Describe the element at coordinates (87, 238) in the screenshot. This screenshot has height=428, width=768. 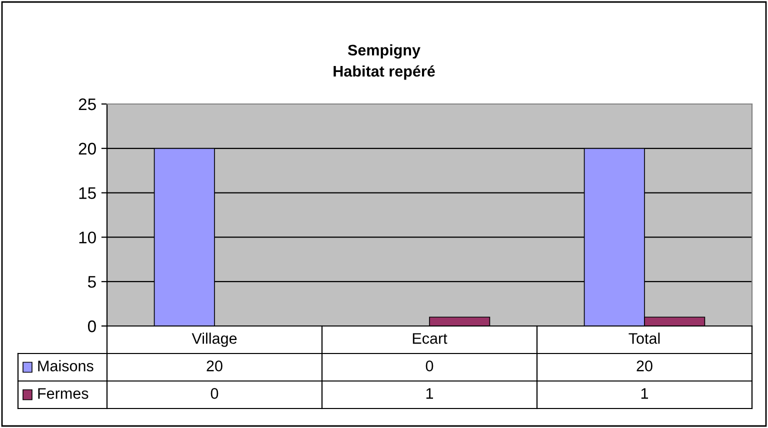
I see `y-tick-label: 10` at that location.